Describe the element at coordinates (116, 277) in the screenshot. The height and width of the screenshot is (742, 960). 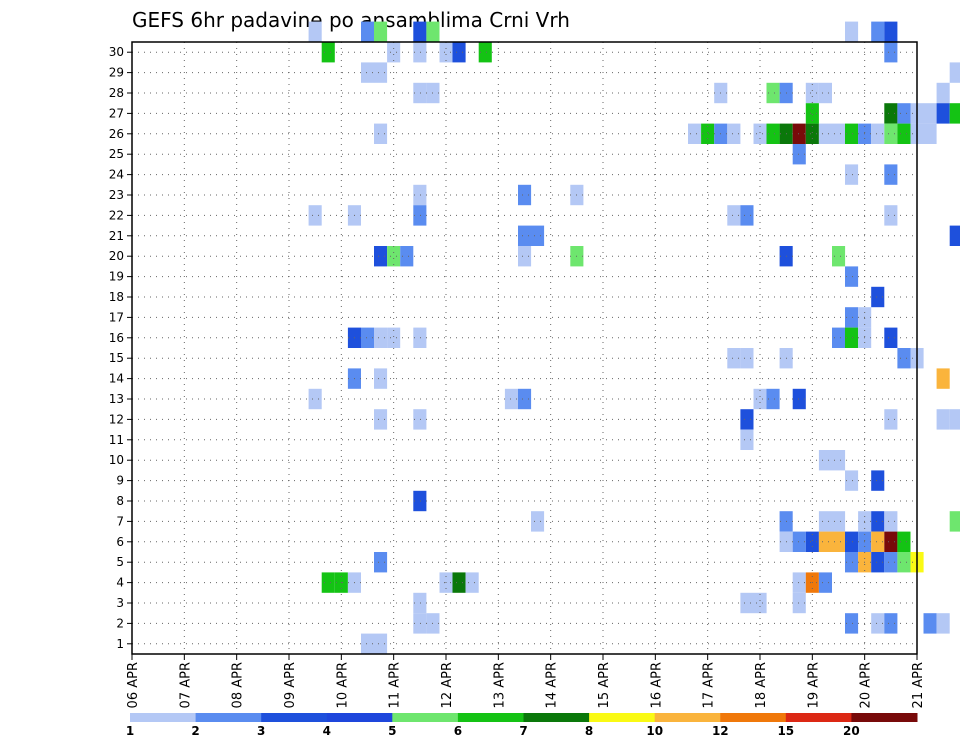
I see `y-tick-label: 19` at that location.